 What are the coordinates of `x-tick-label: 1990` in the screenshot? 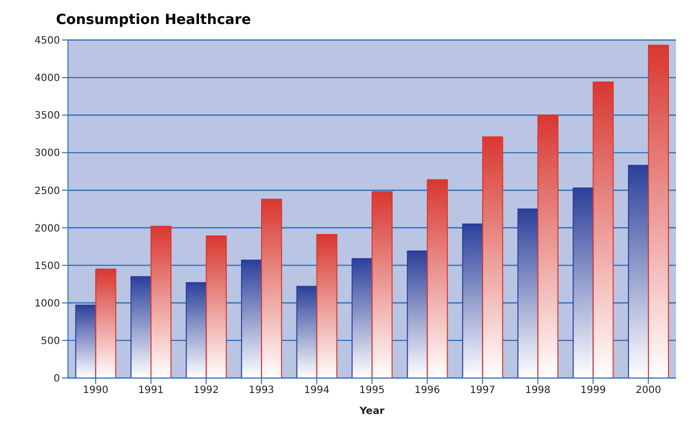 It's located at (95, 390).